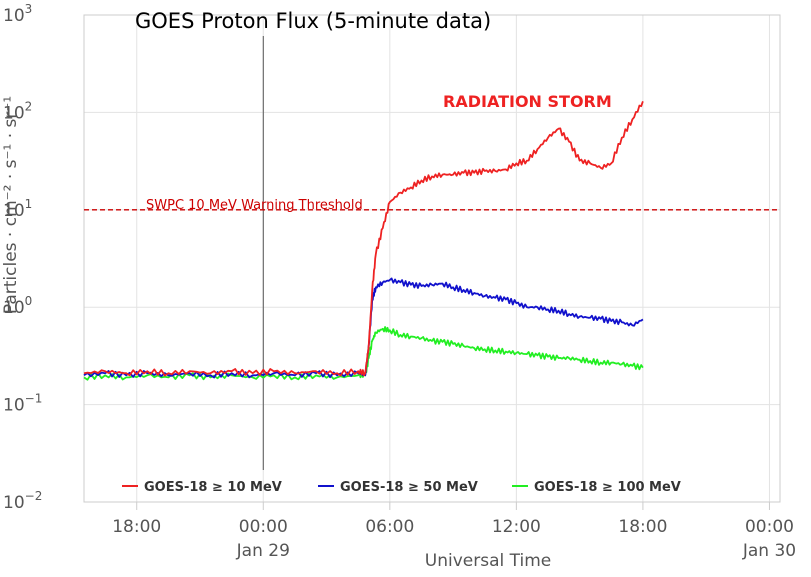  Describe the element at coordinates (389, 527) in the screenshot. I see `x-tick-label: 06:00` at that location.